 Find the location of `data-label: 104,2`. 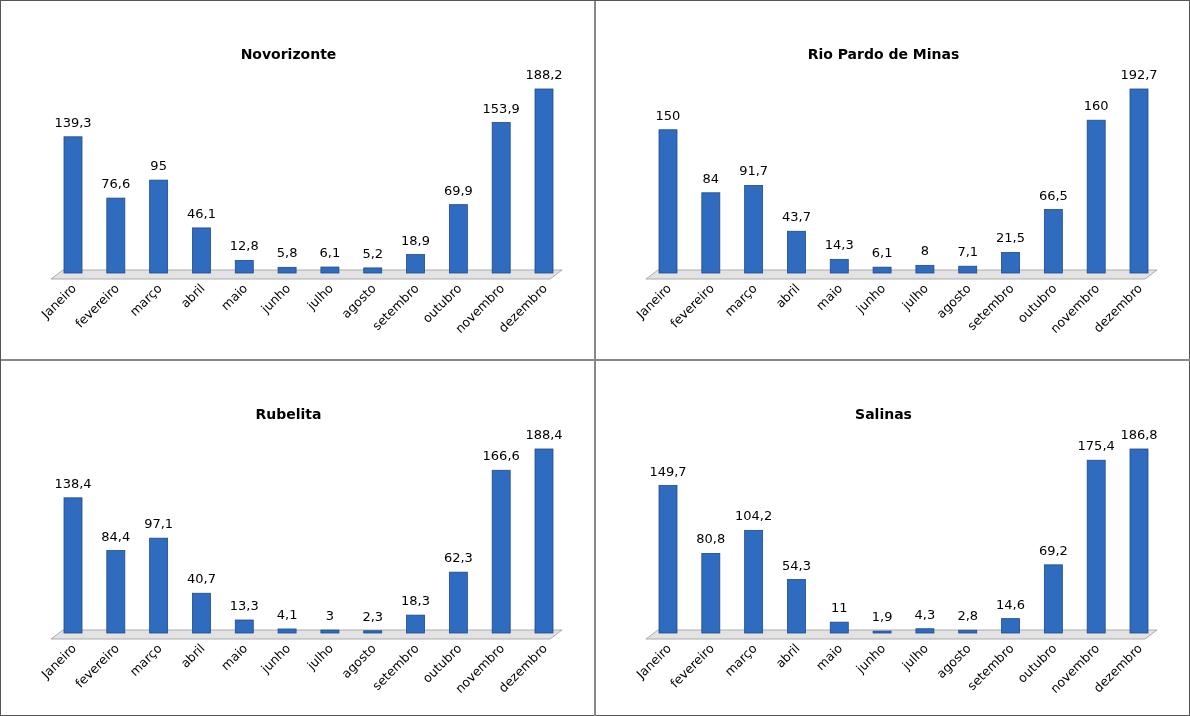

data-label: 104,2 is located at coordinates (754, 516).